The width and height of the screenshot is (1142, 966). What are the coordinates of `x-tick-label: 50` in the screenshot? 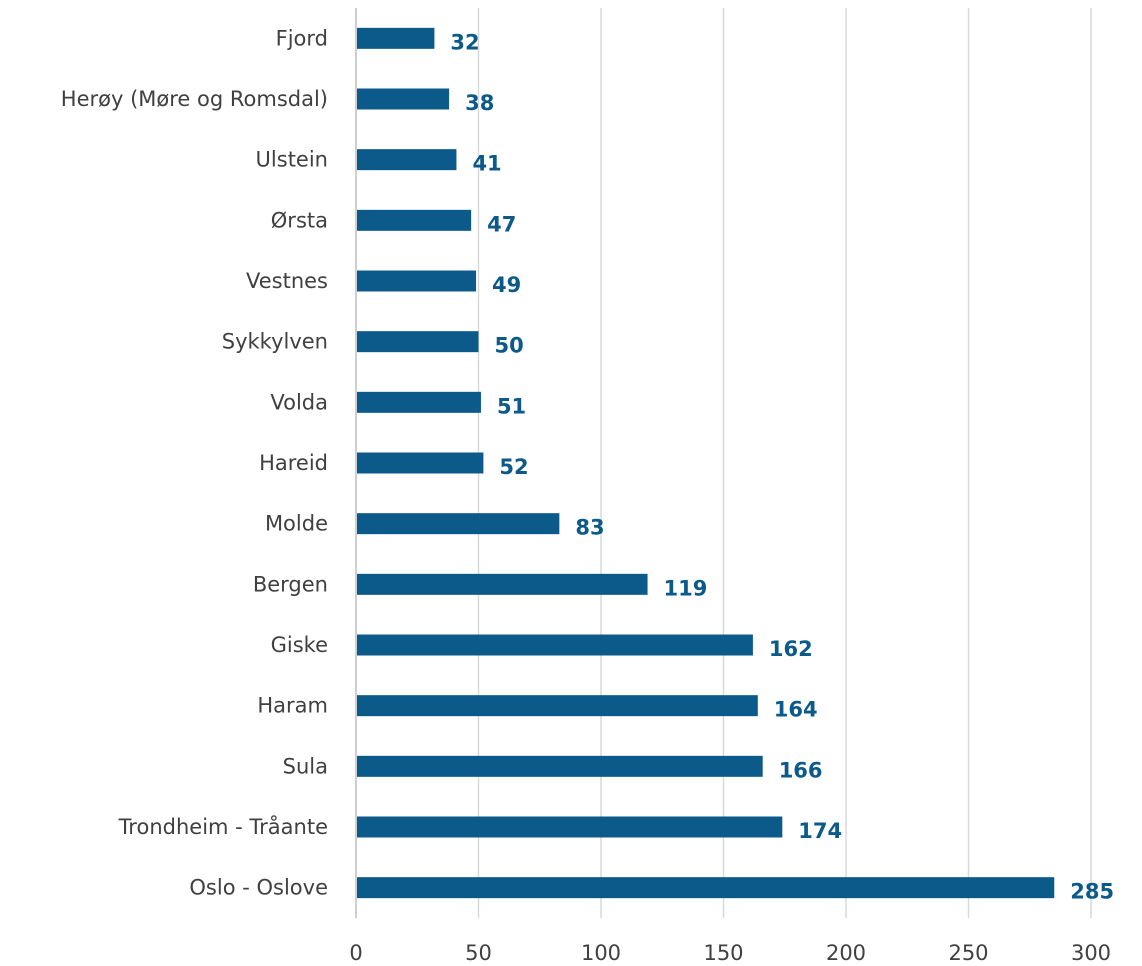 It's located at (478, 953).